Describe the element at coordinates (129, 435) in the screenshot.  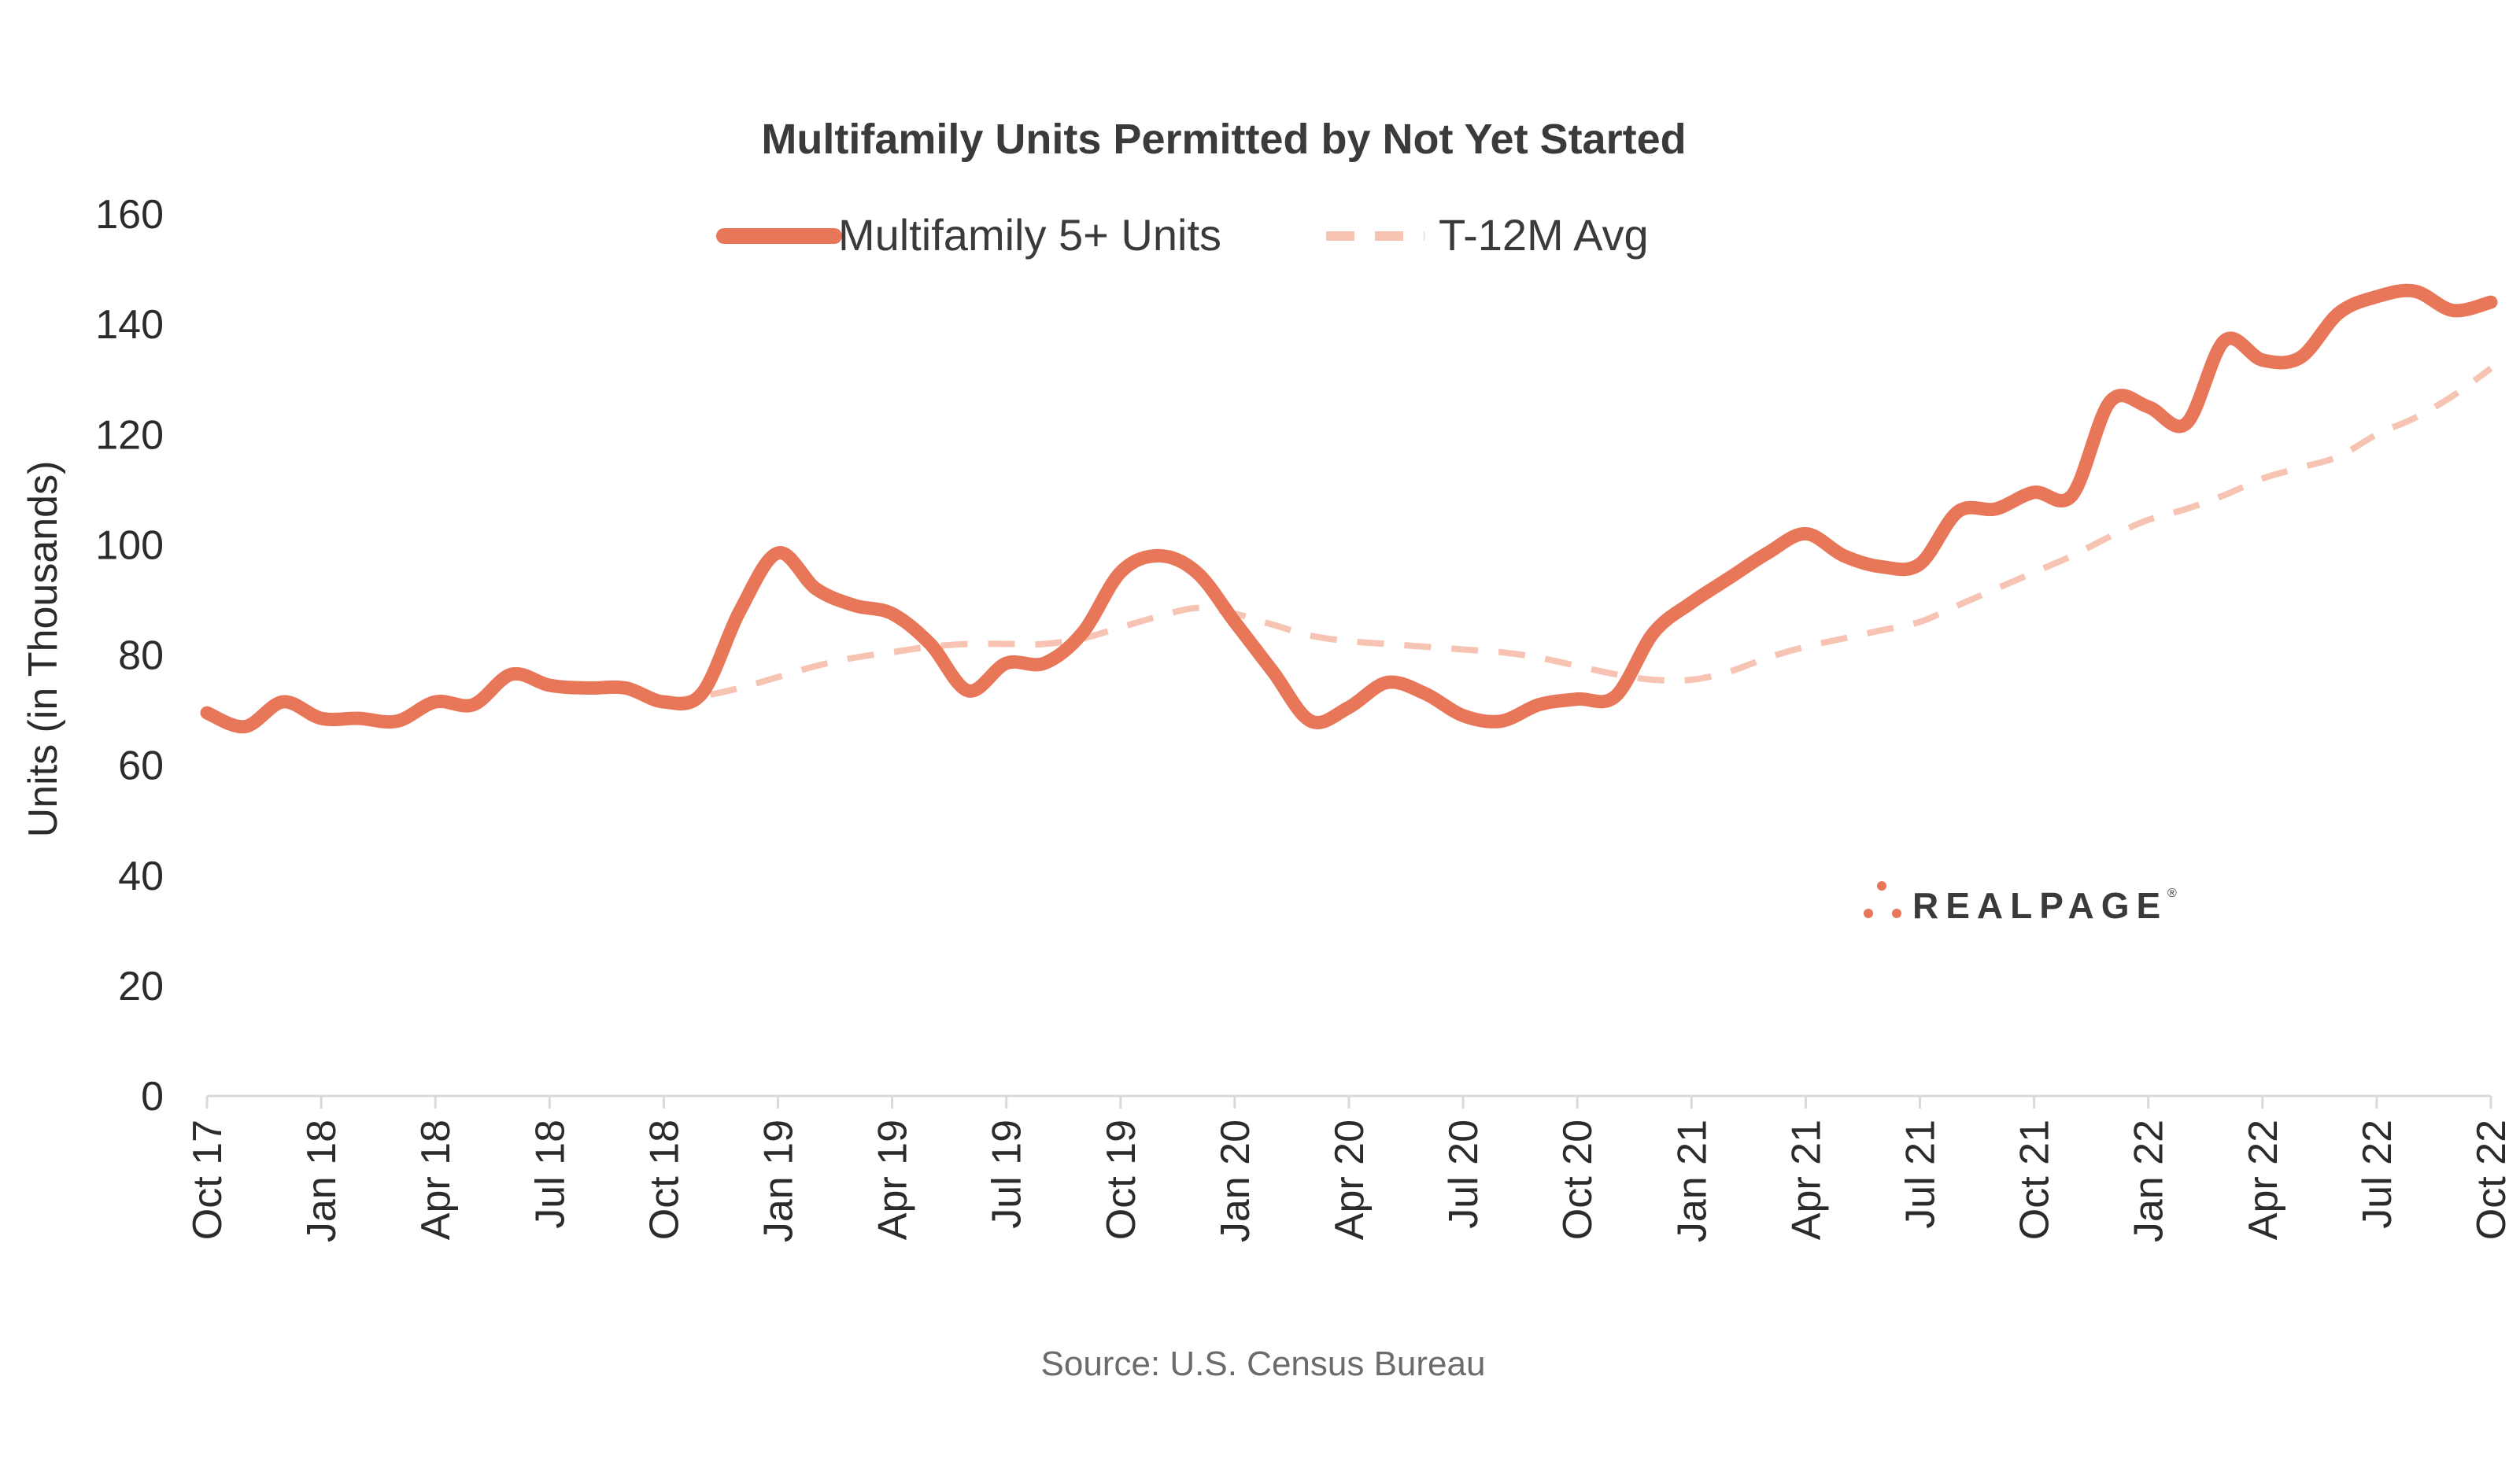
I see `y-tick-label: 120` at that location.